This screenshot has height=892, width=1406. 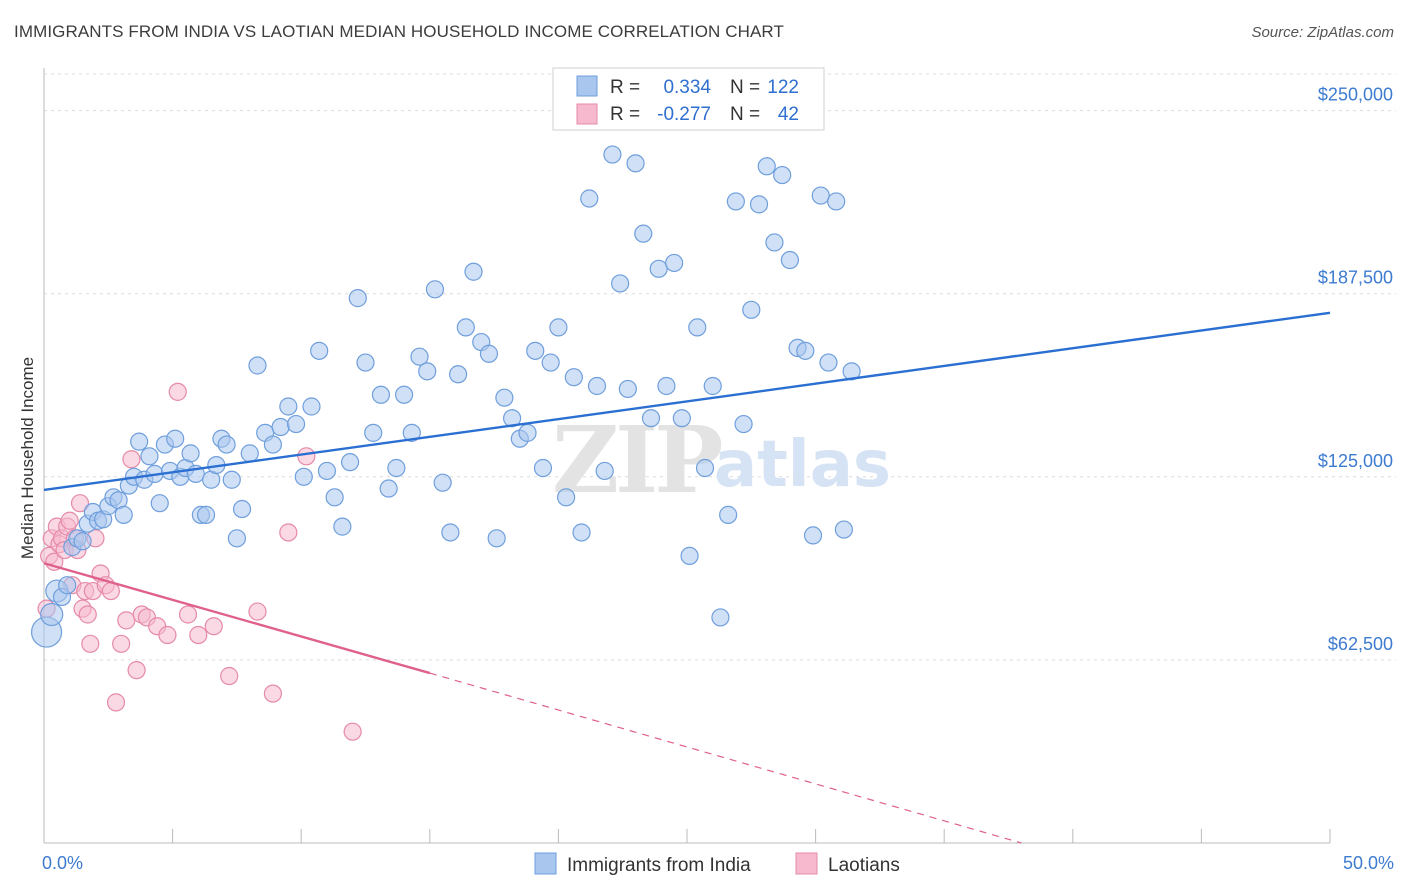 What do you see at coordinates (625, 87) in the screenshot?
I see `legend-r-label-india: R =` at bounding box center [625, 87].